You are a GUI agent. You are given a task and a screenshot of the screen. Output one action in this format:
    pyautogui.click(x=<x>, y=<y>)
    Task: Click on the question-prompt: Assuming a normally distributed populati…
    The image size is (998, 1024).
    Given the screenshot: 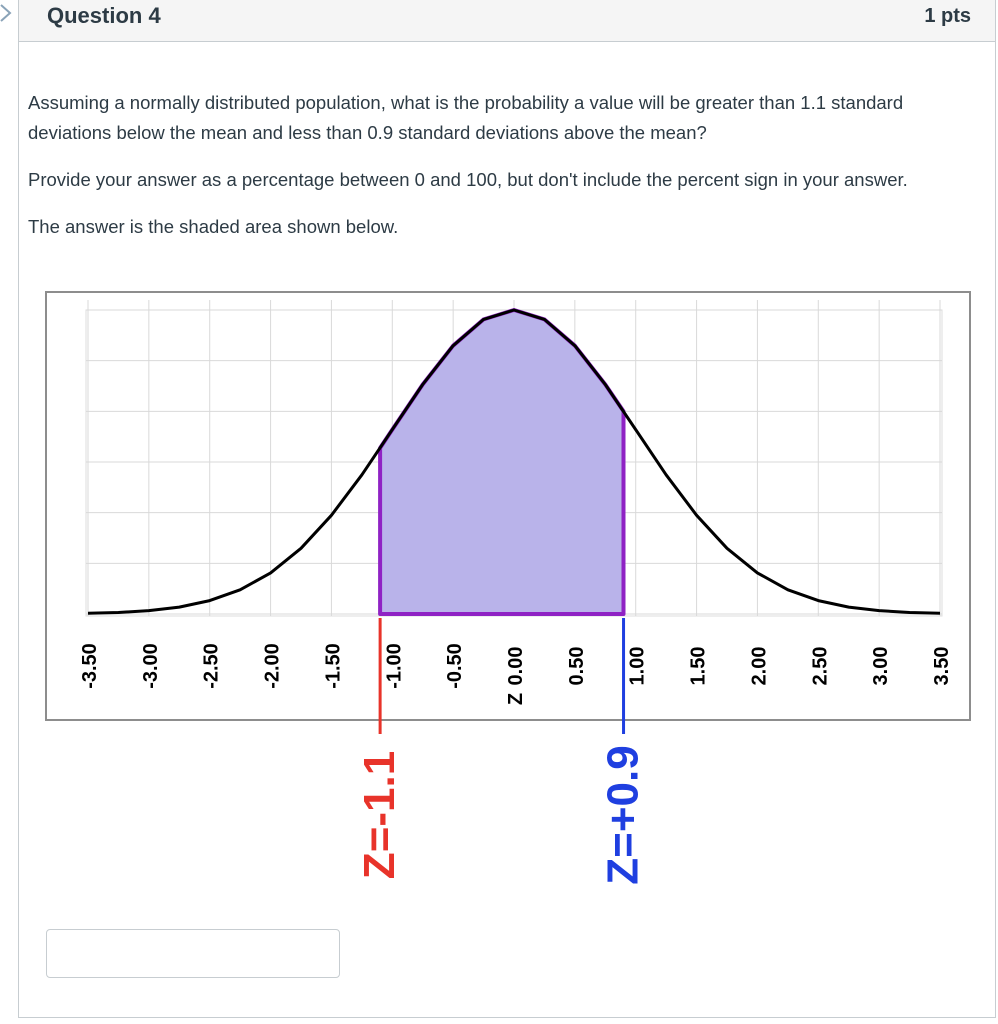 What is the action you would take?
    pyautogui.click(x=466, y=117)
    